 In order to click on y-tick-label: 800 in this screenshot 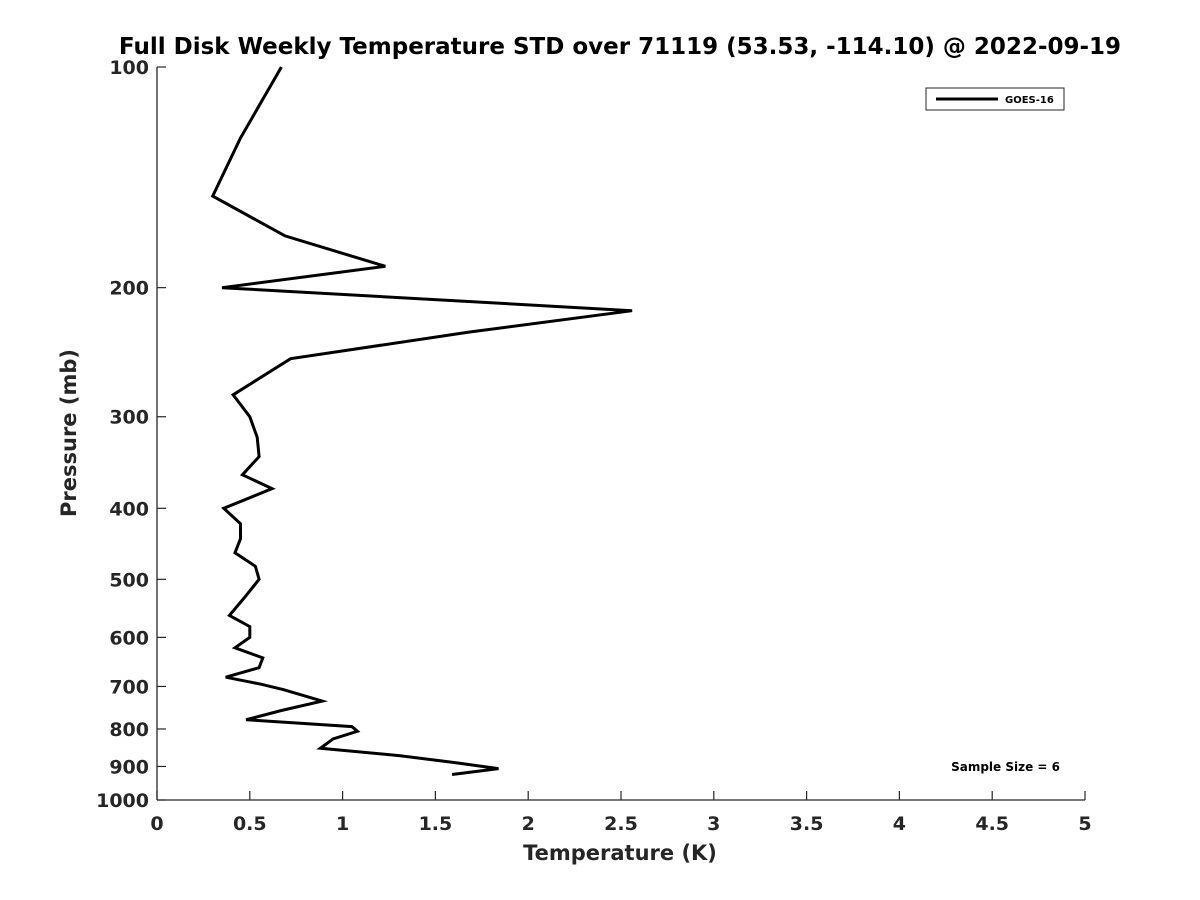, I will do `click(129, 730)`.